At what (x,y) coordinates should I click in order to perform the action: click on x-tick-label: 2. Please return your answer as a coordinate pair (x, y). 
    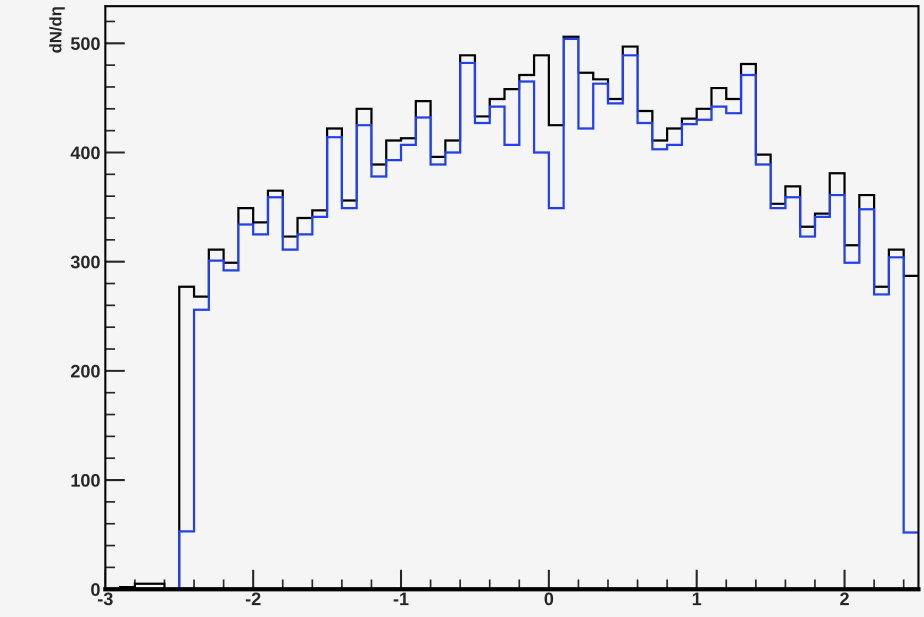
    Looking at the image, I should click on (844, 599).